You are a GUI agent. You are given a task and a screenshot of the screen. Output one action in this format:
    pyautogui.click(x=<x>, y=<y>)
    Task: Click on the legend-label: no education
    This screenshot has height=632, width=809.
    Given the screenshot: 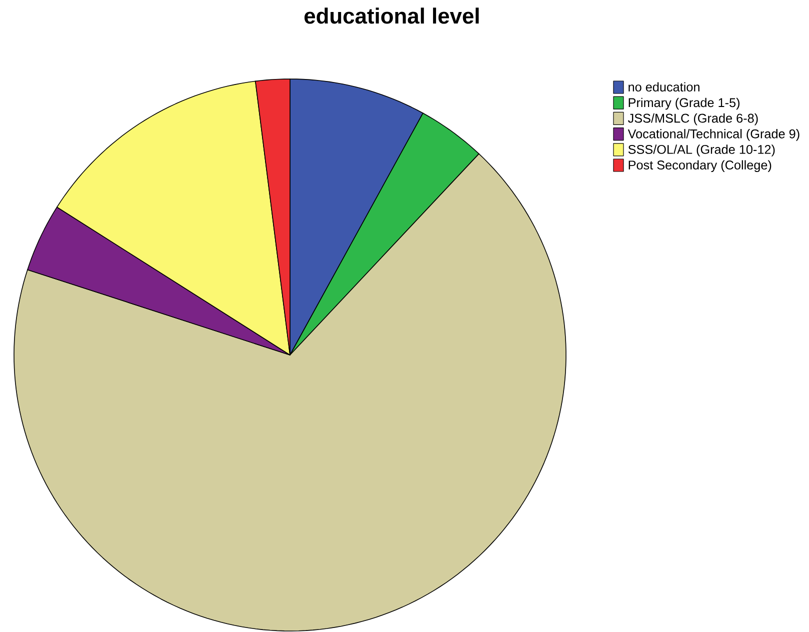 What is the action you would take?
    pyautogui.click(x=664, y=87)
    